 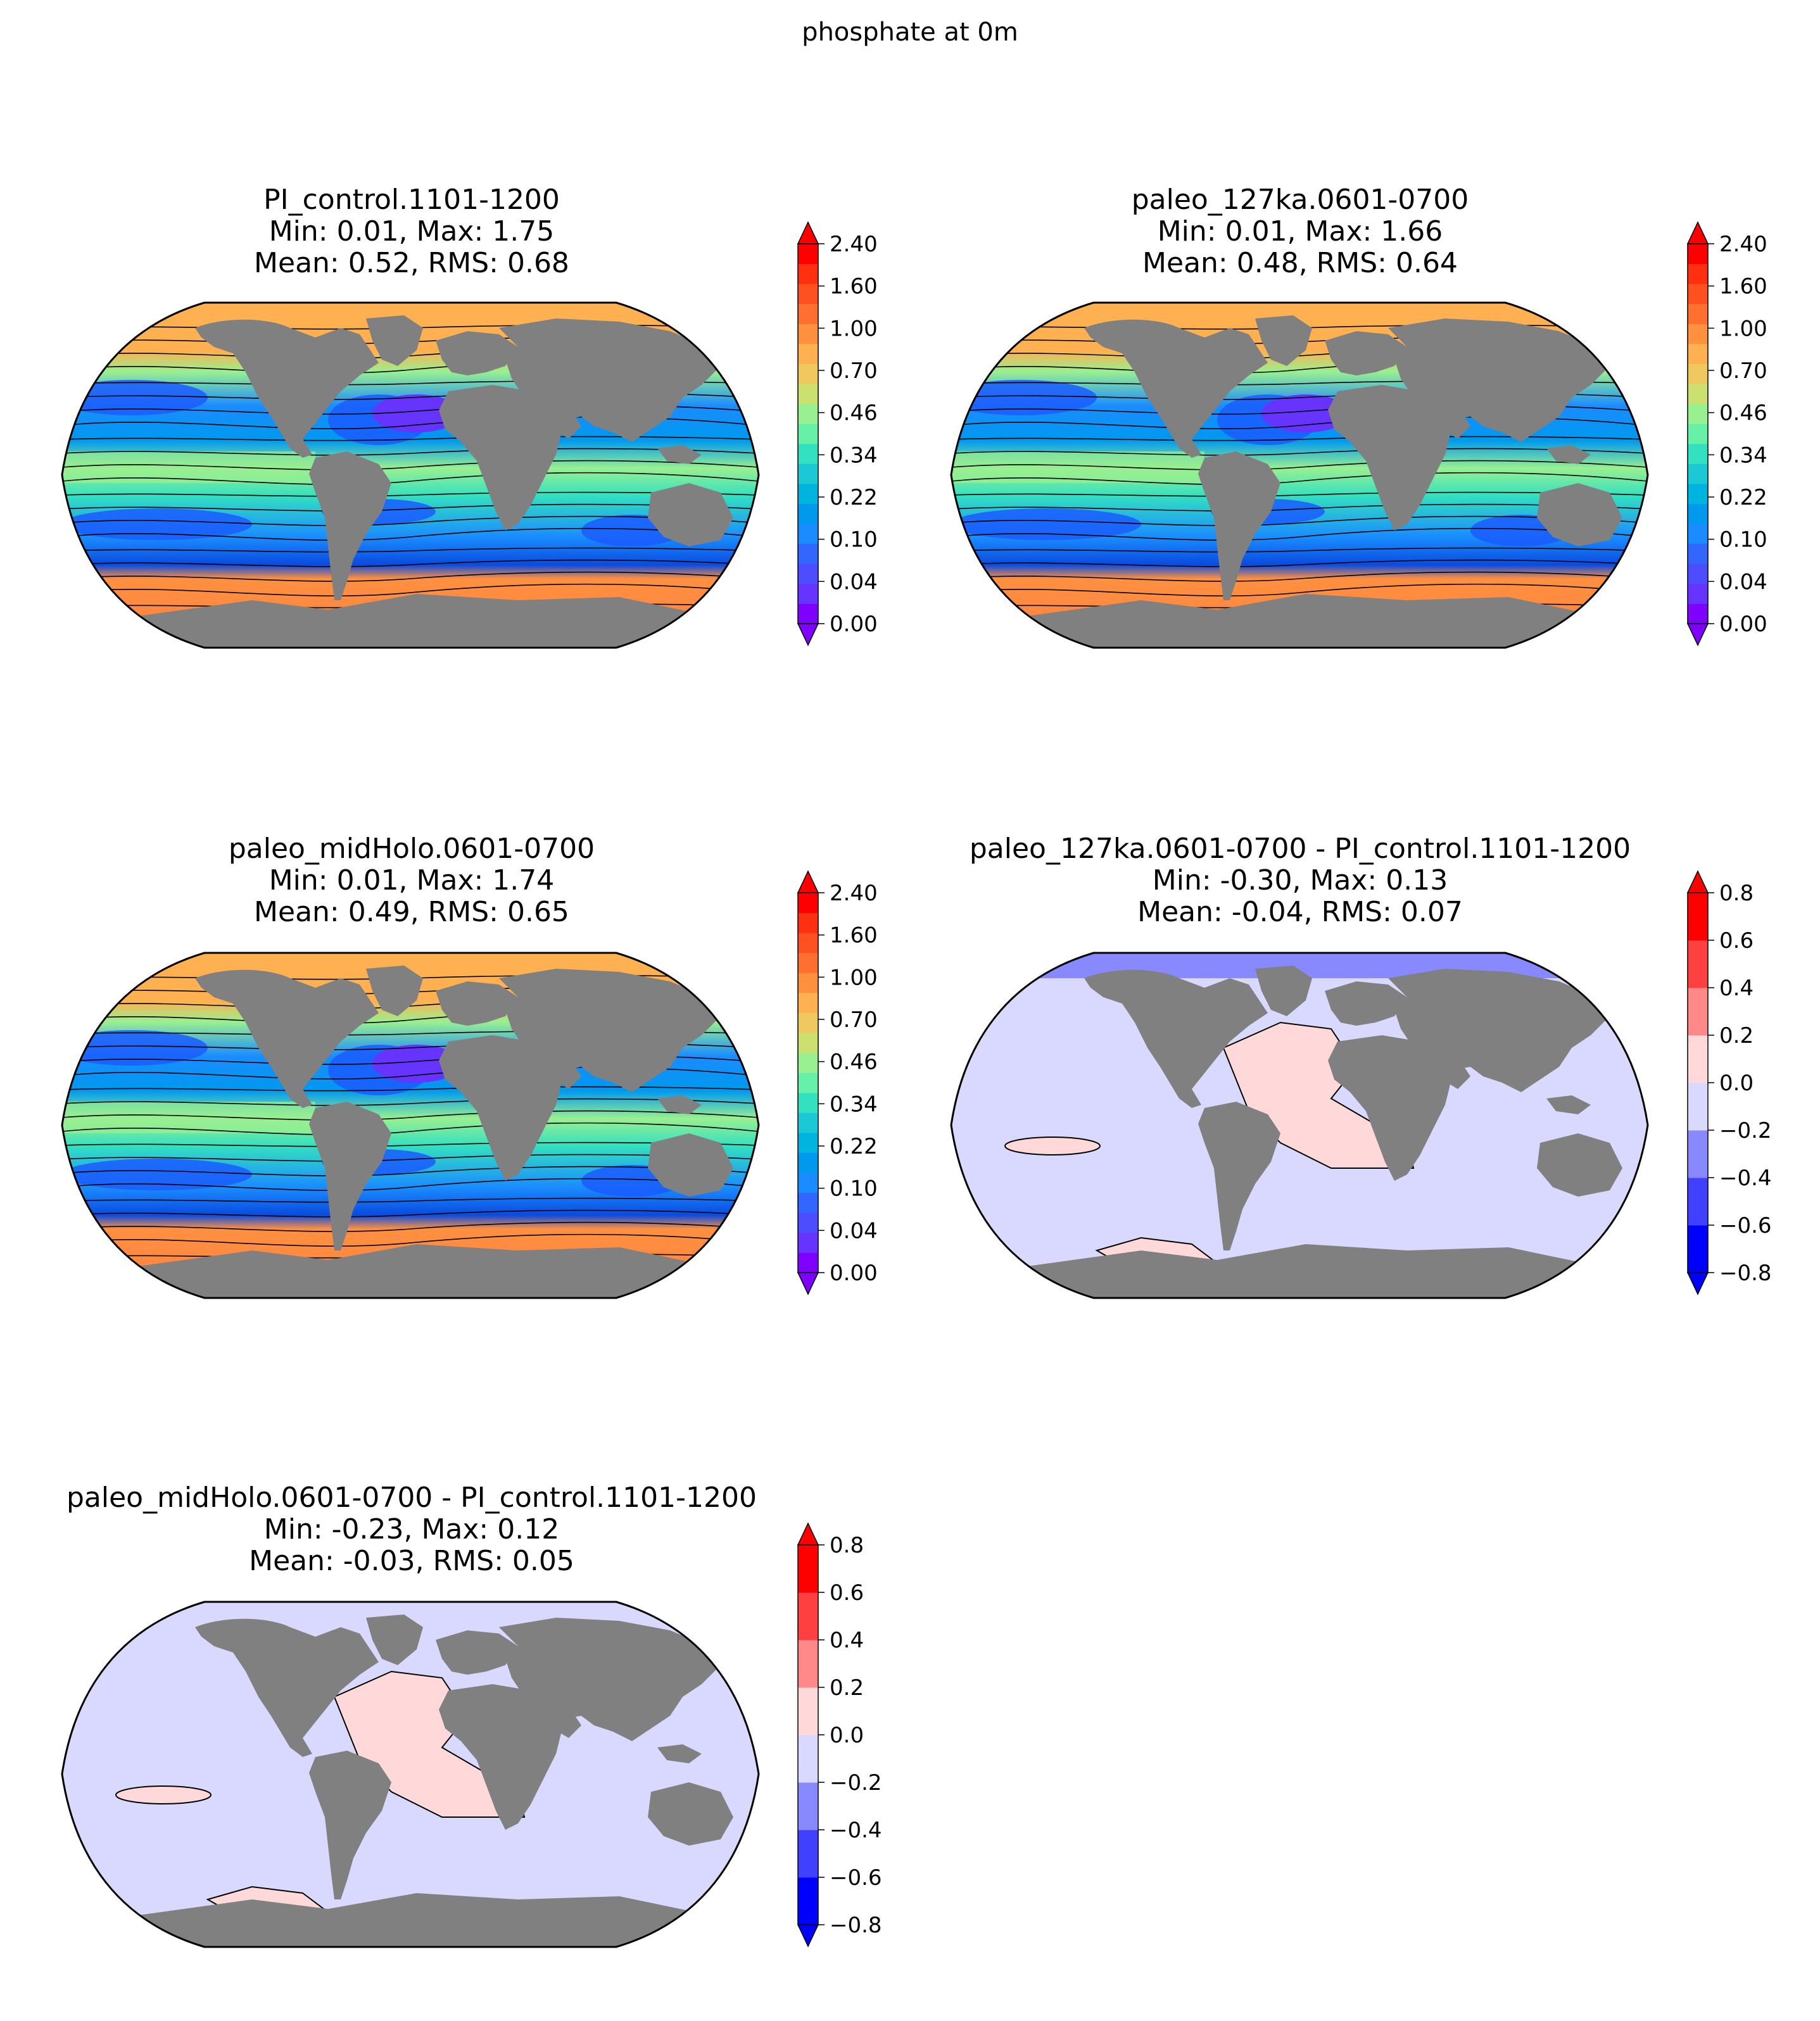 What do you see at coordinates (854, 244) in the screenshot?
I see `colorbar-tick-label: 2.40` at bounding box center [854, 244].